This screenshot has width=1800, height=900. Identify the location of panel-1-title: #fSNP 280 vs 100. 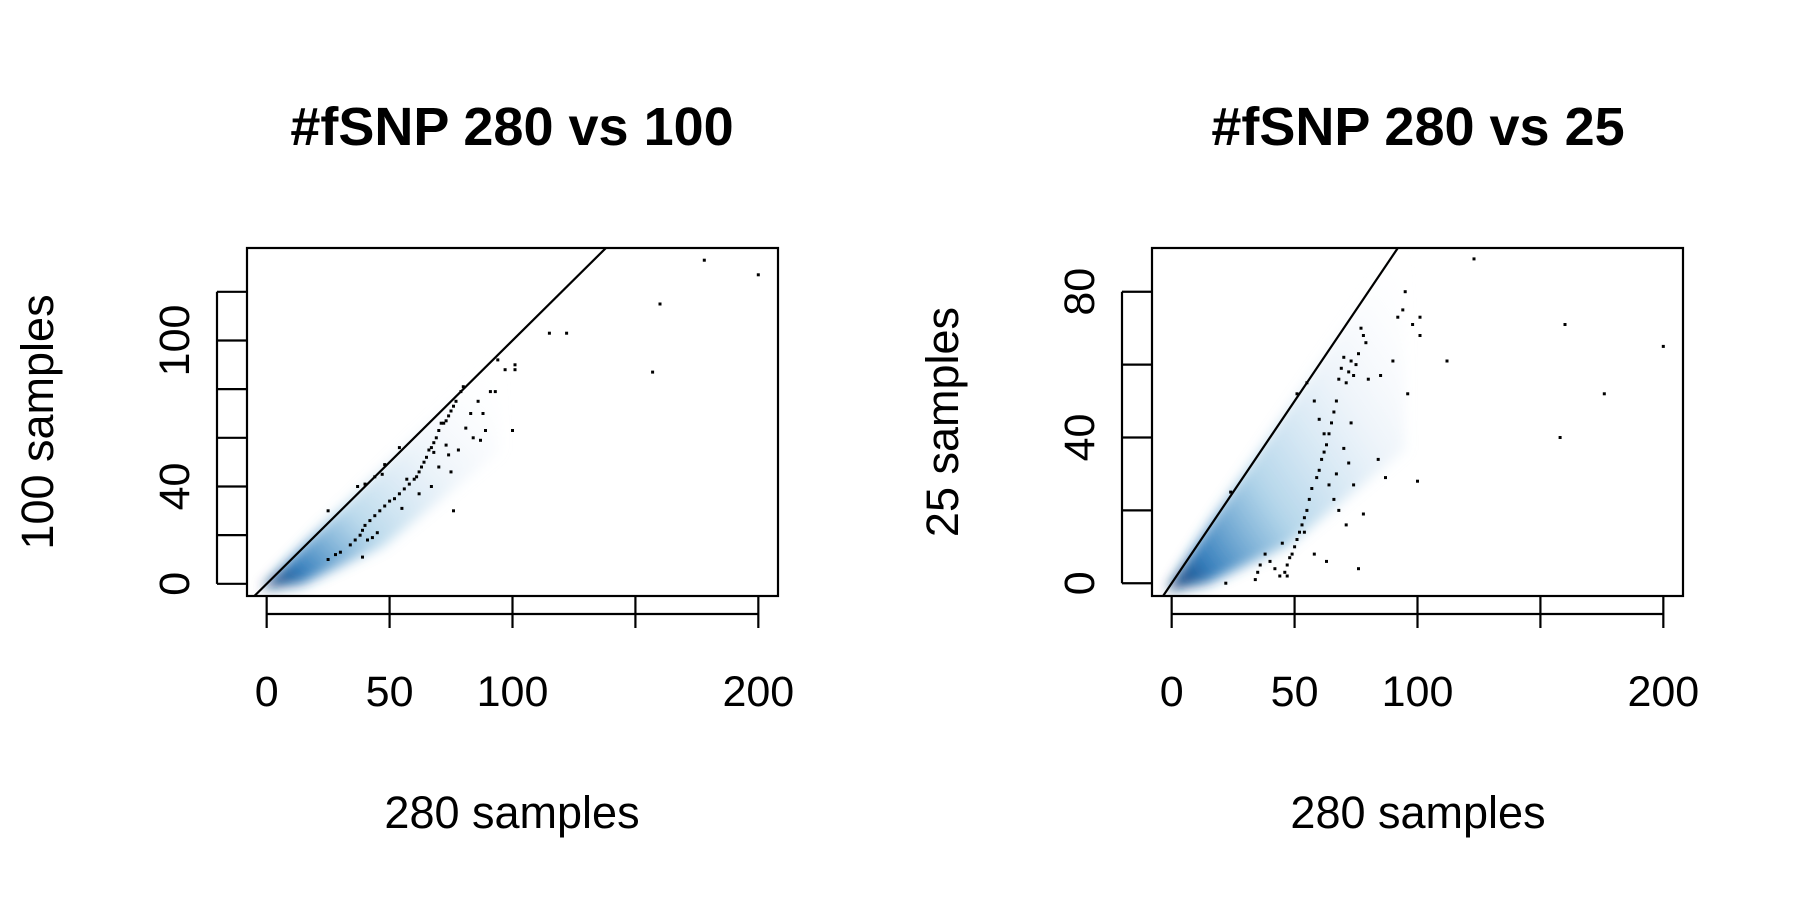
(511, 127).